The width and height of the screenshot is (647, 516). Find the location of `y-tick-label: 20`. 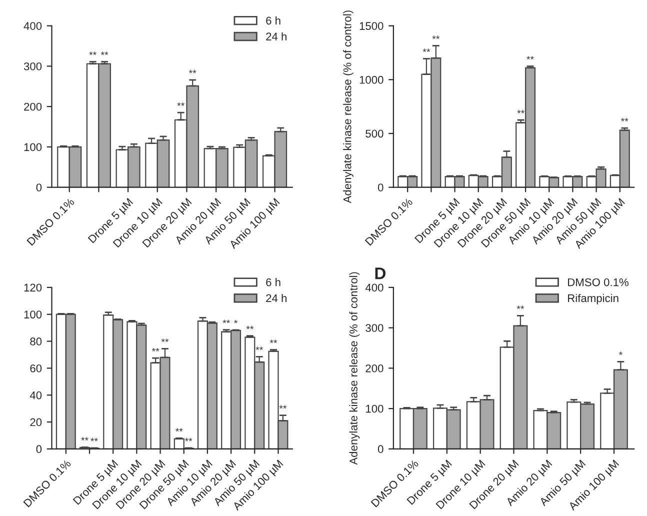

y-tick-label: 20 is located at coordinates (36, 422).